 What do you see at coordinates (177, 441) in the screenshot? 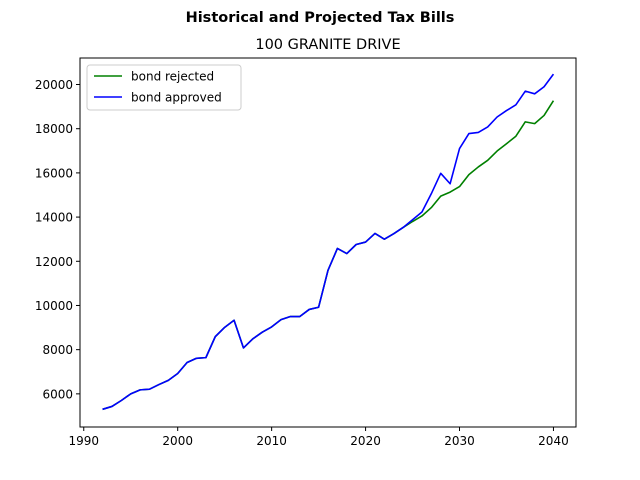
I see `x-tick-label: 2000` at bounding box center [177, 441].